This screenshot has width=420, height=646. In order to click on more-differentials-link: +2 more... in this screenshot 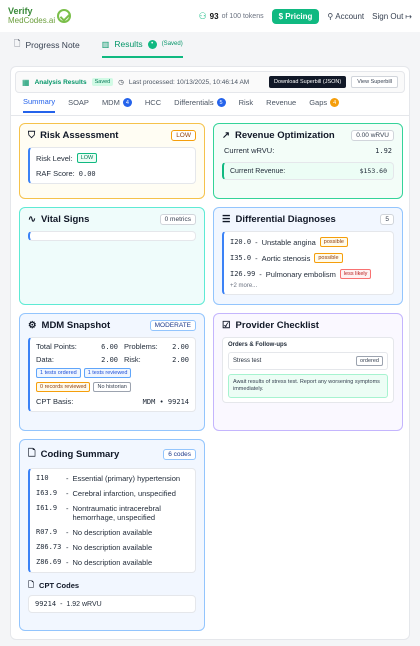, I will do `click(244, 286)`.